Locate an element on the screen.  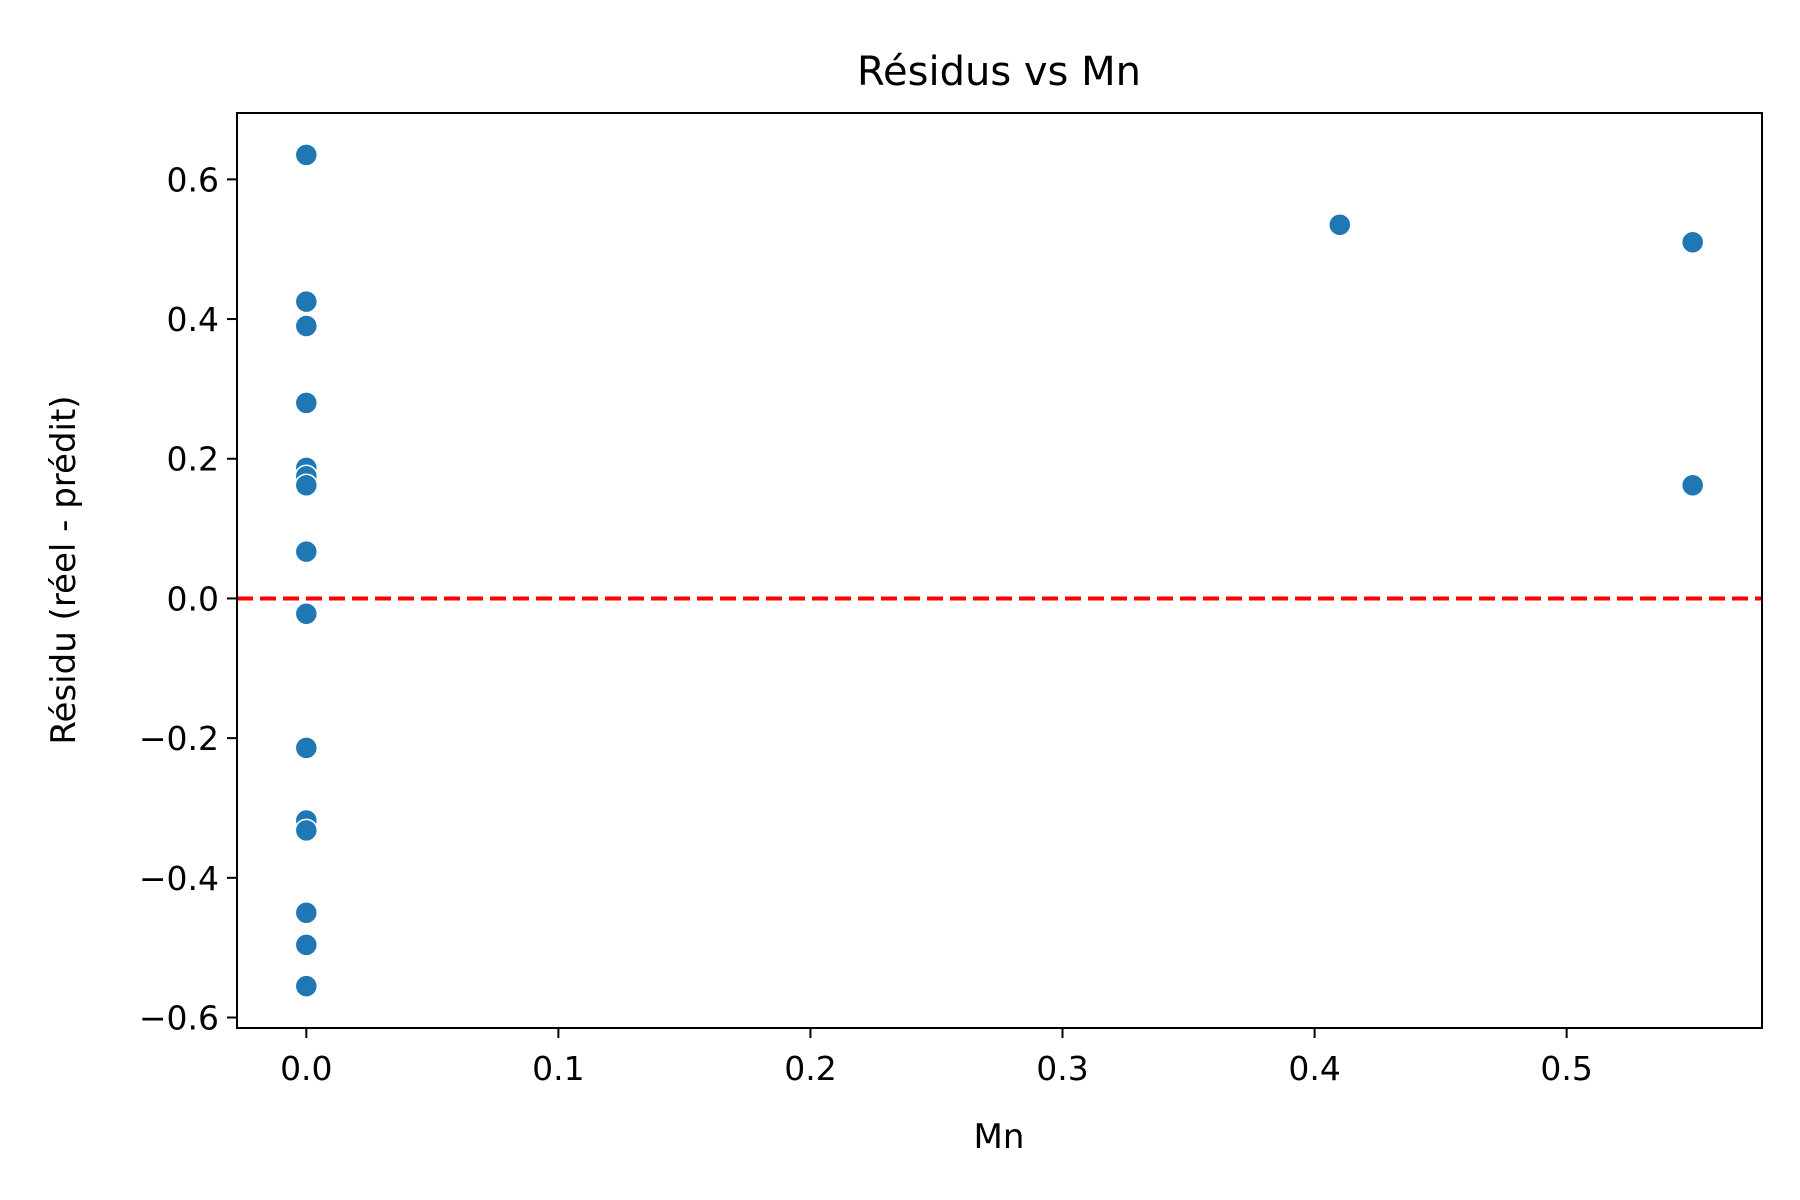
y-tick-label-0: −0.6 is located at coordinates (179, 1018).